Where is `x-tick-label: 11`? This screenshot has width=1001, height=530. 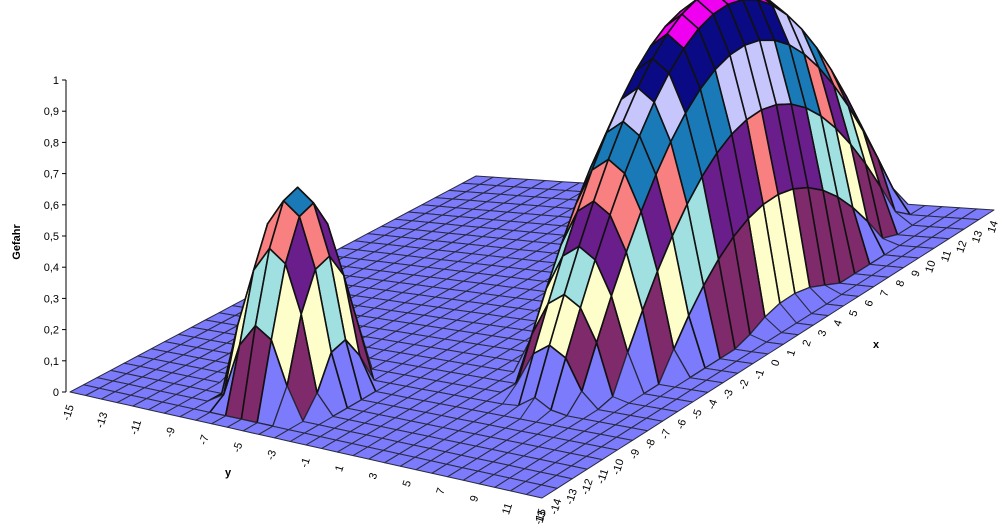 x-tick-label: 11 is located at coordinates (946, 256).